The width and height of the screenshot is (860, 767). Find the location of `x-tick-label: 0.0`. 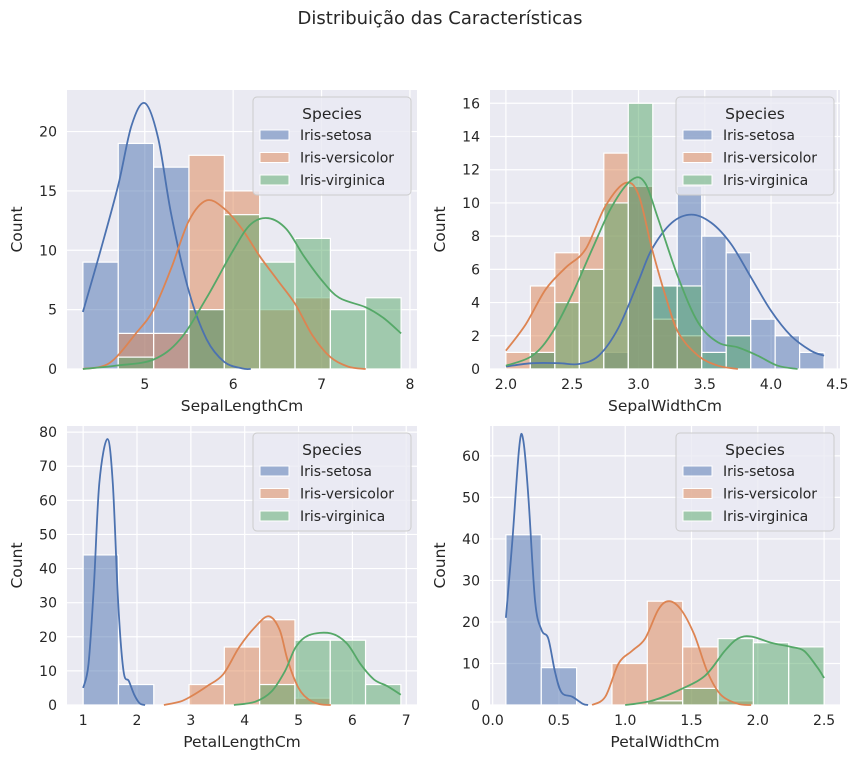

x-tick-label: 0.0 is located at coordinates (493, 721).